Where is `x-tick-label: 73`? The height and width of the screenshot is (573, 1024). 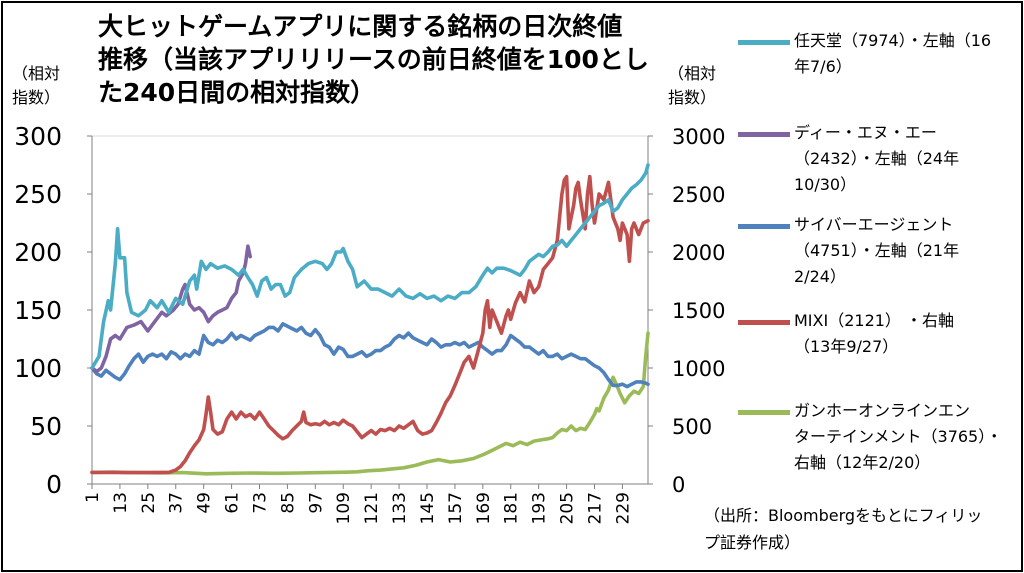
x-tick-label: 73 is located at coordinates (260, 503).